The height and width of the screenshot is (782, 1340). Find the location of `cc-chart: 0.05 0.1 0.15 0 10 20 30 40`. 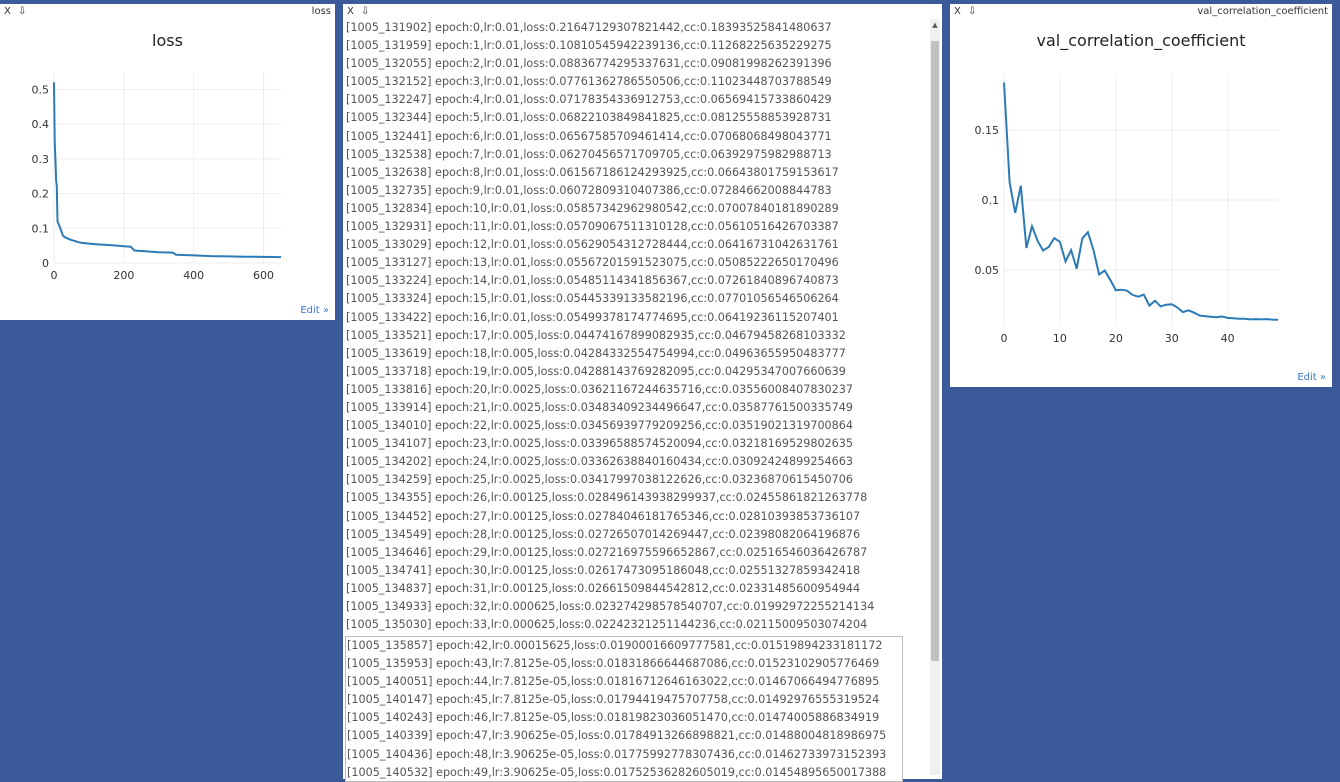

cc-chart: 0.05 0.1 0.15 0 10 20 30 40 is located at coordinates (1127, 209).